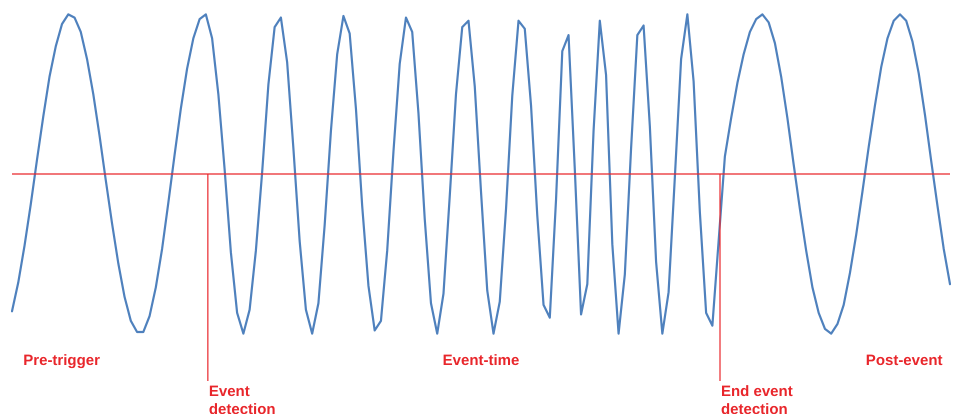 This screenshot has width=953, height=414. I want to click on text: Event detection, so click(242, 398).